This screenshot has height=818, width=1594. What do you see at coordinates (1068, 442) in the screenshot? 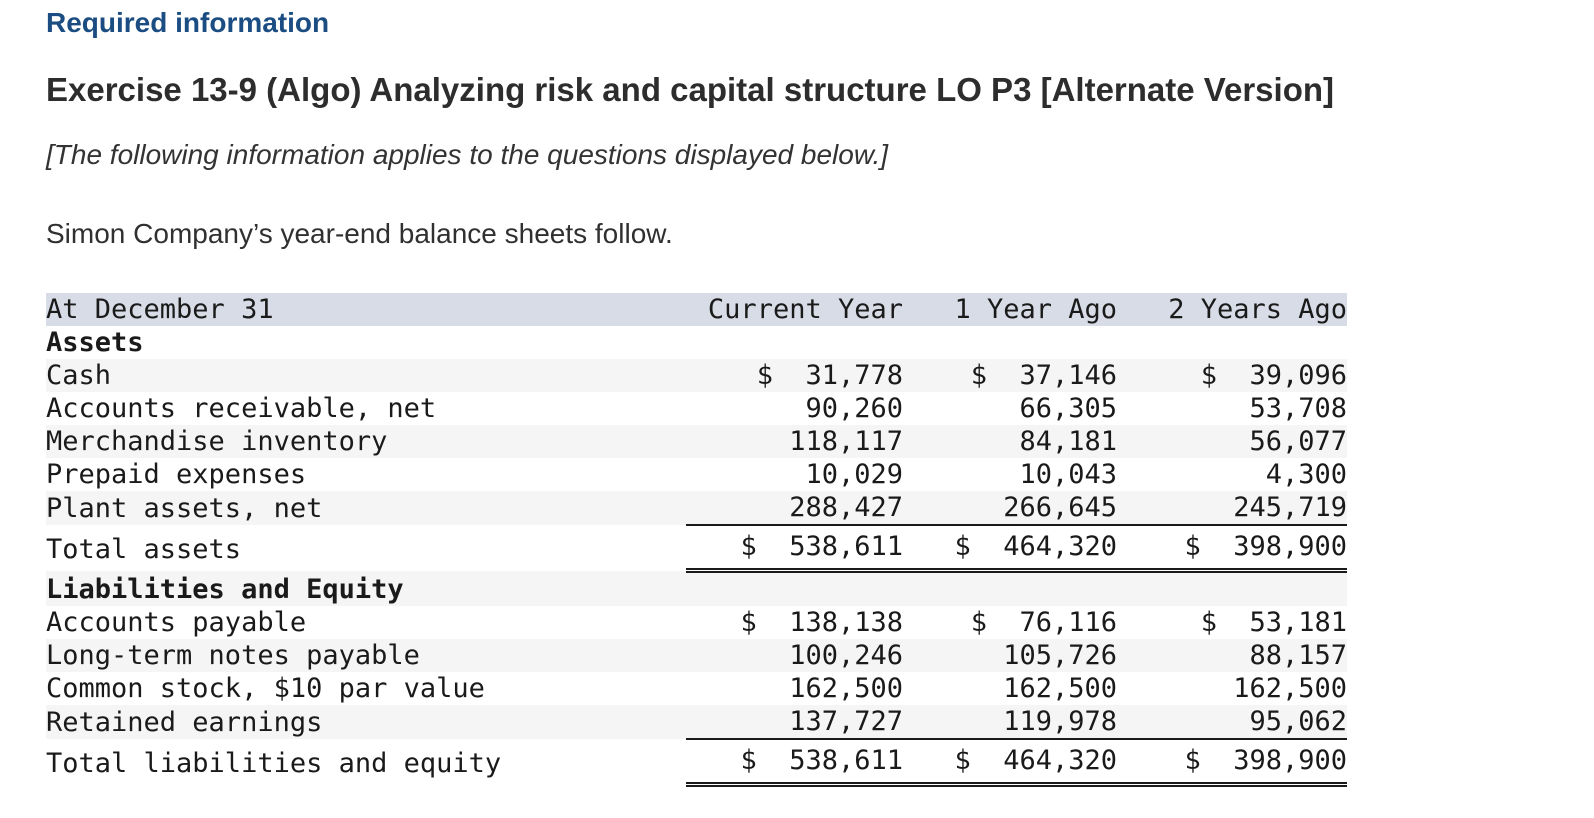
I see `value-1-year-ago: 84,181` at bounding box center [1068, 442].